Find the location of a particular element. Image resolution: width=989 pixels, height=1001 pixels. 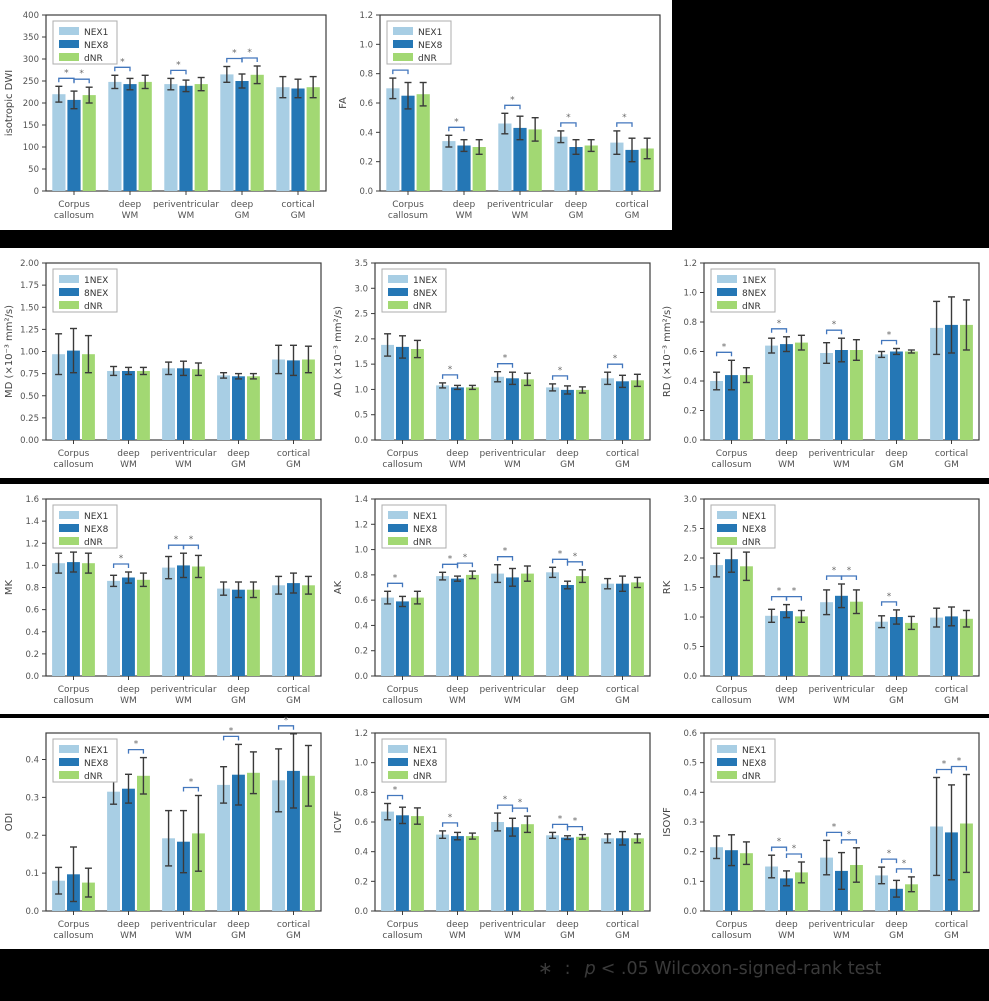

svg-text: 1.4 is located at coordinates (32, 522).